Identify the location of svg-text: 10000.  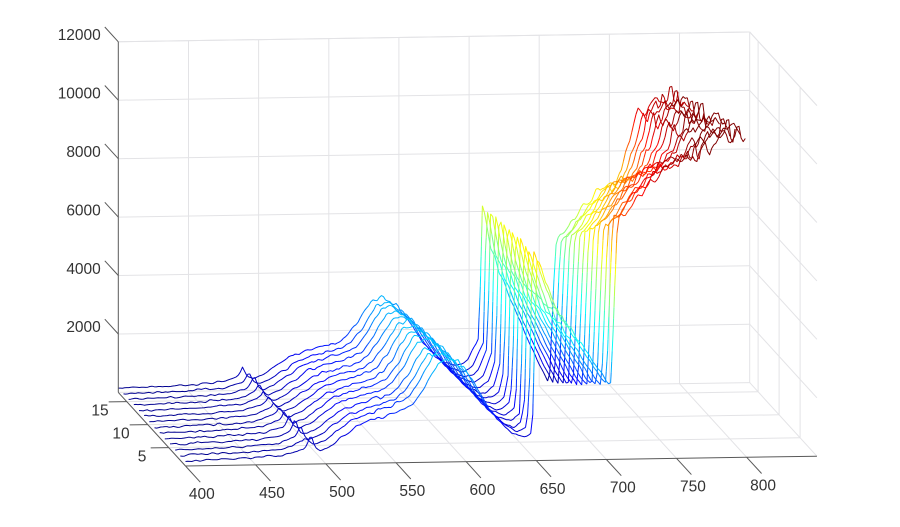
(79, 94).